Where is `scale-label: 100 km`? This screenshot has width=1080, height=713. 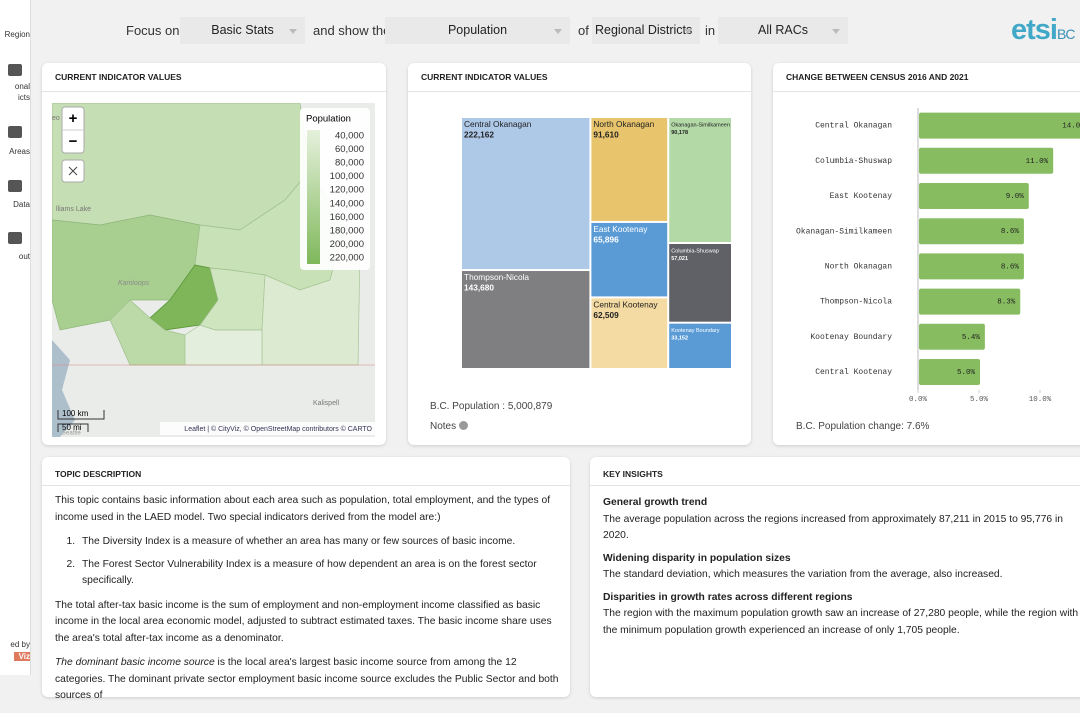 scale-label: 100 km is located at coordinates (75, 413).